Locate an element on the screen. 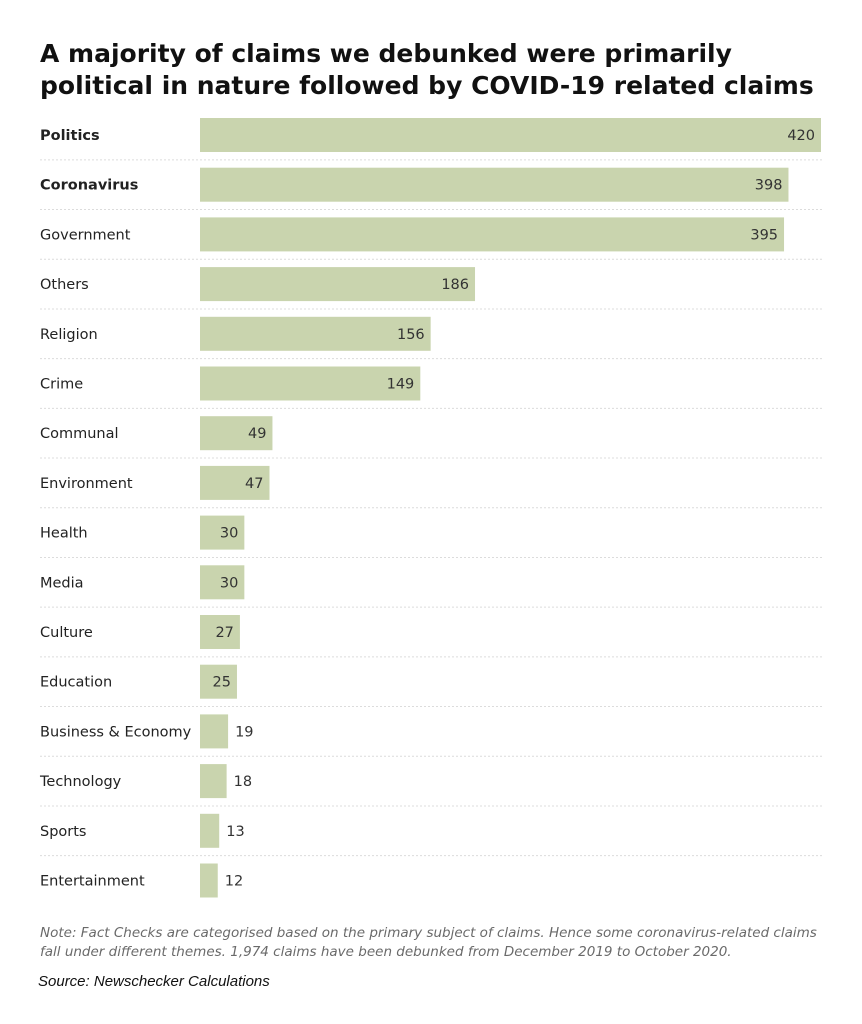 This screenshot has width=862, height=1024. value-label-technology: 18 is located at coordinates (243, 782).